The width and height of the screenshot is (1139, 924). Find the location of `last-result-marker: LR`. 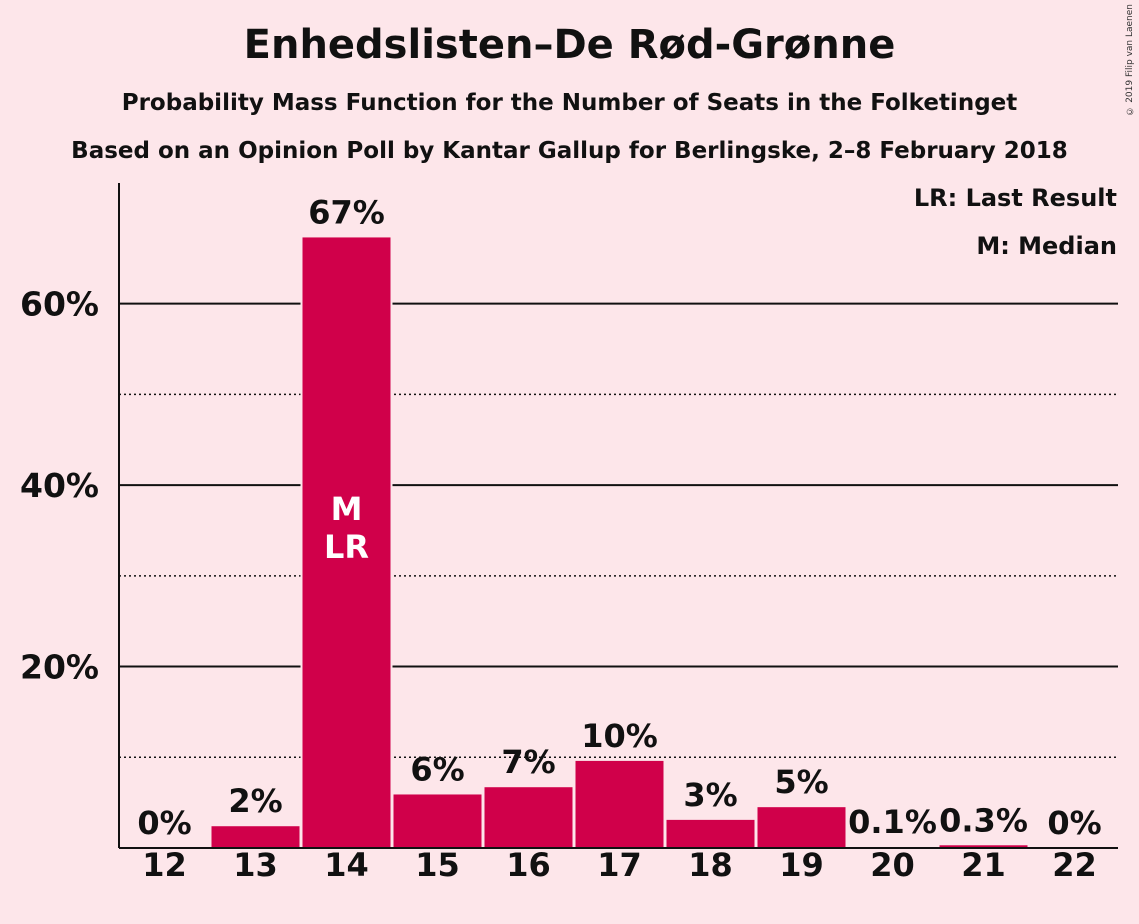

last-result-marker: LR is located at coordinates (346, 547).